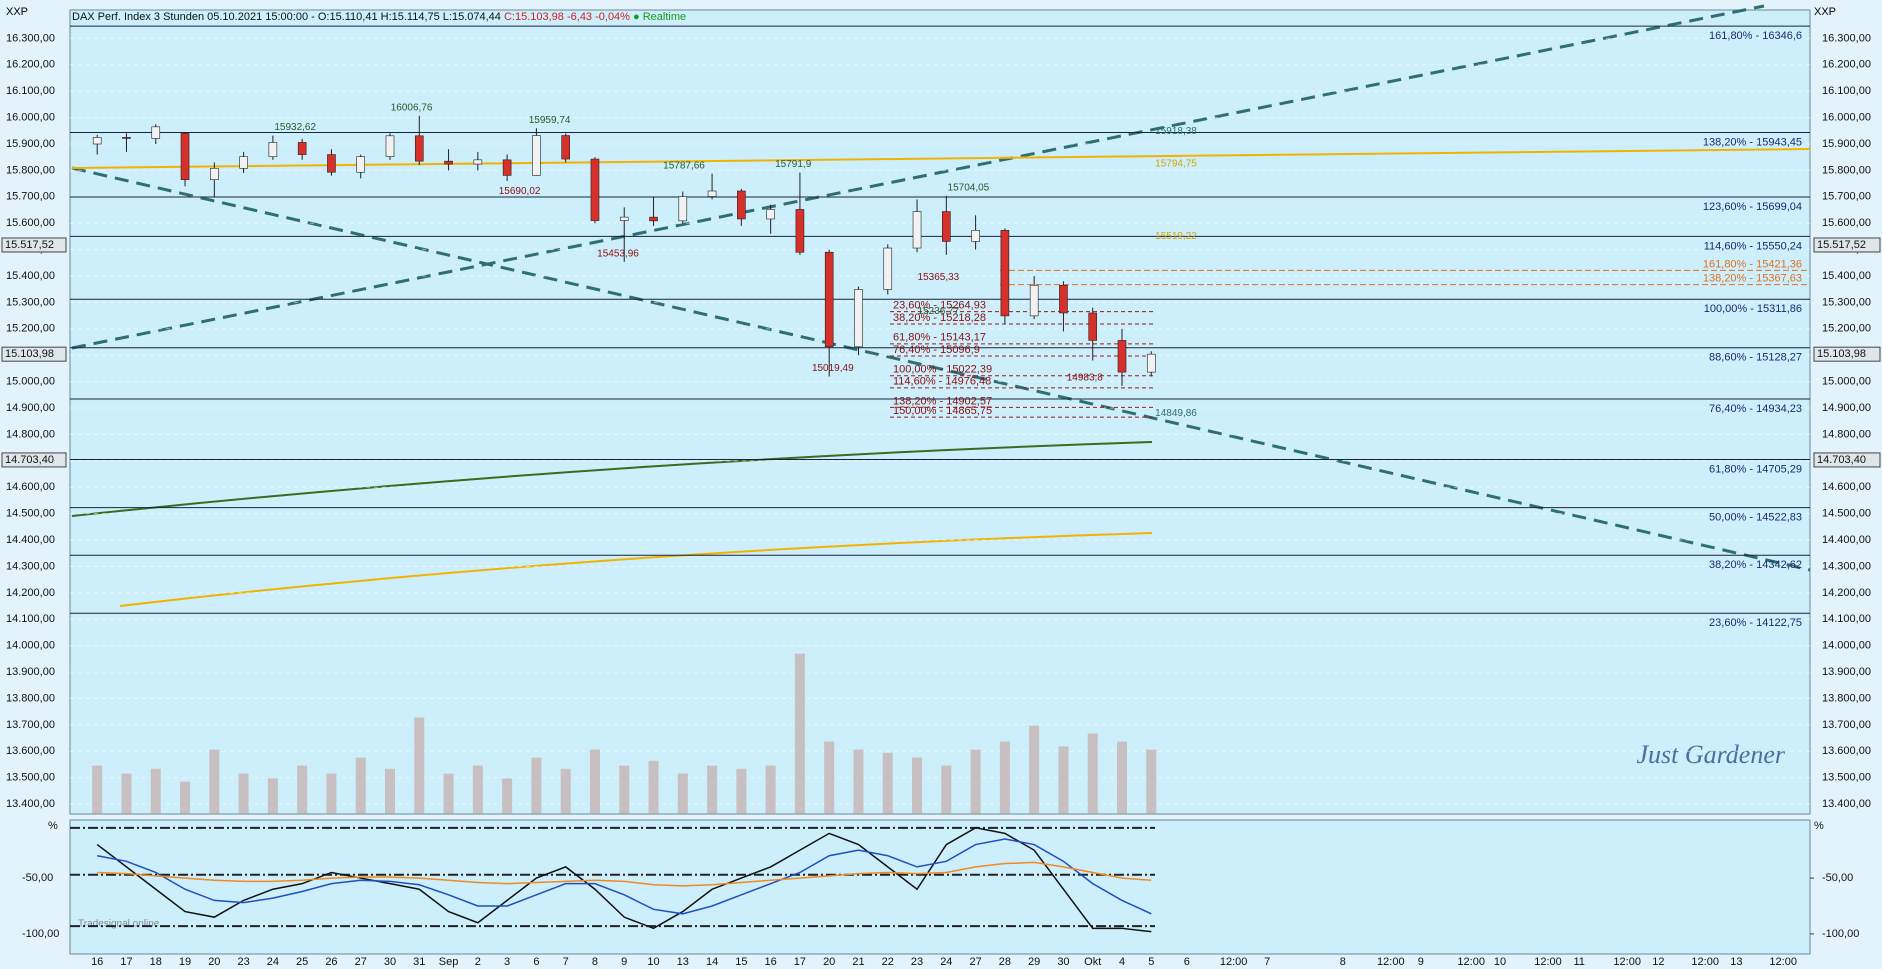  Describe the element at coordinates (1841, 354) in the screenshot. I see `price-marker-label: 15.103,98` at that location.